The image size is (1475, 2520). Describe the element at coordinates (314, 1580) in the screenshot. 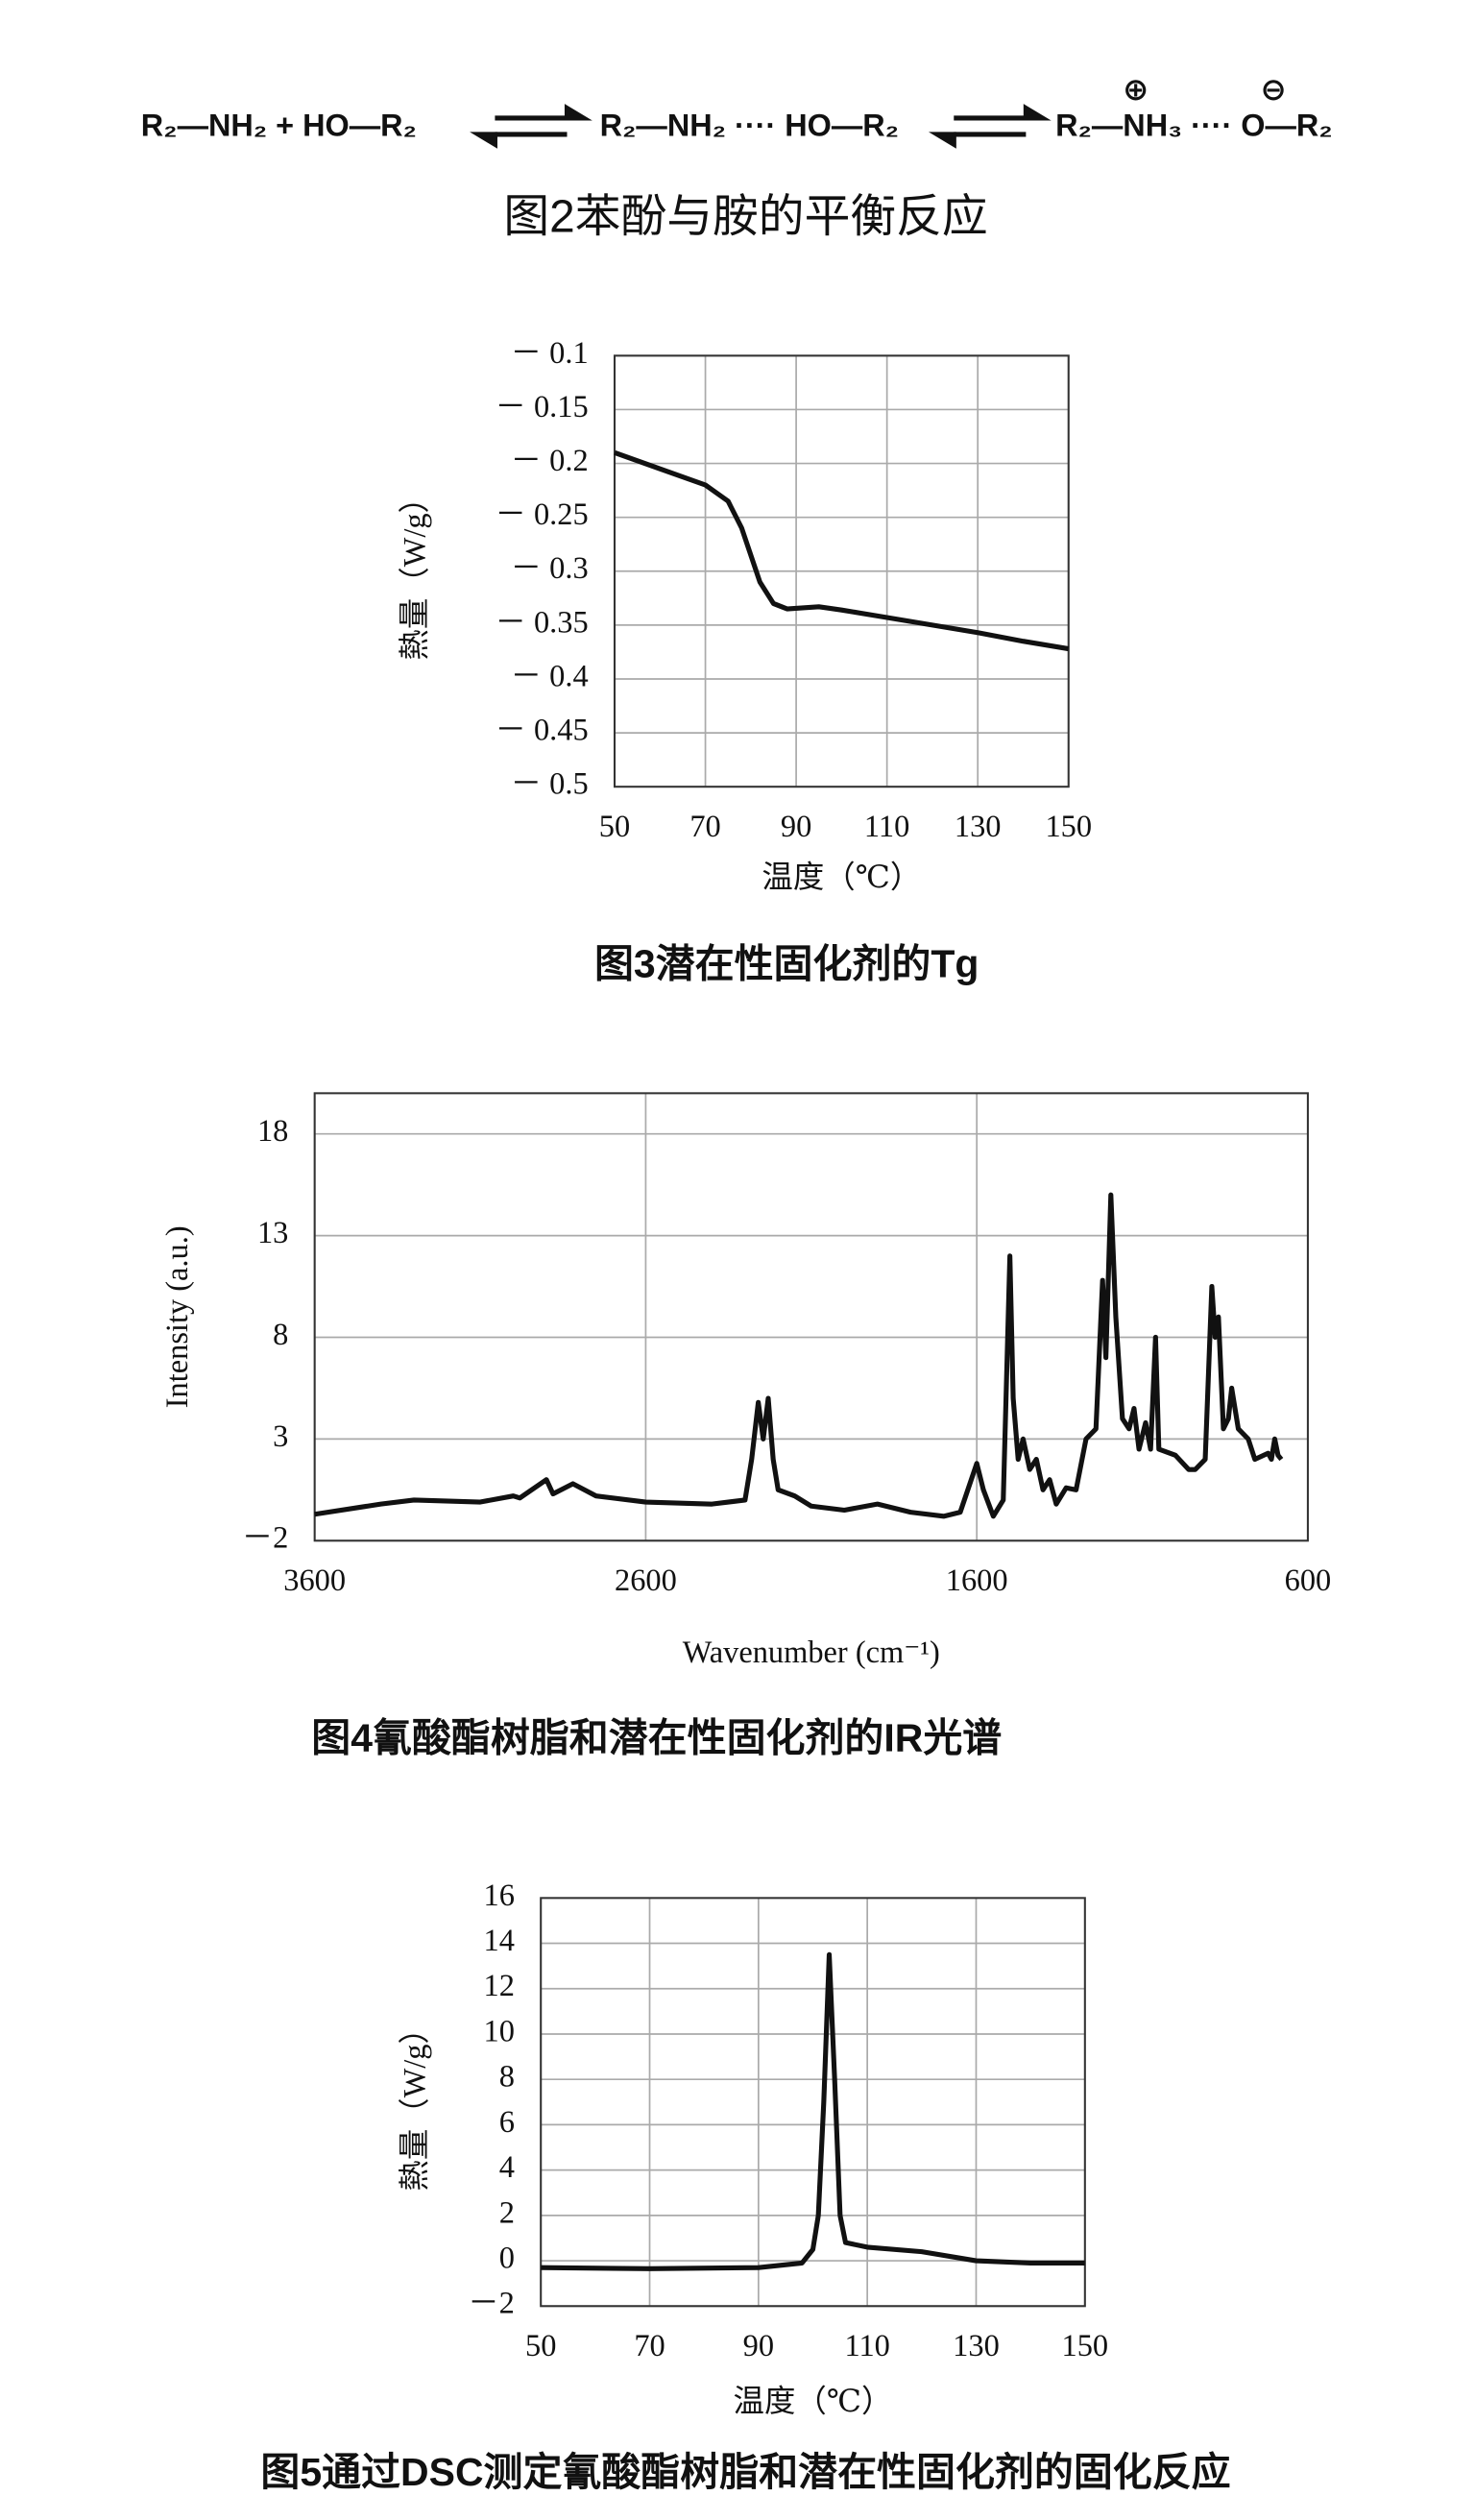

I see `x-tick-label: 3600` at that location.